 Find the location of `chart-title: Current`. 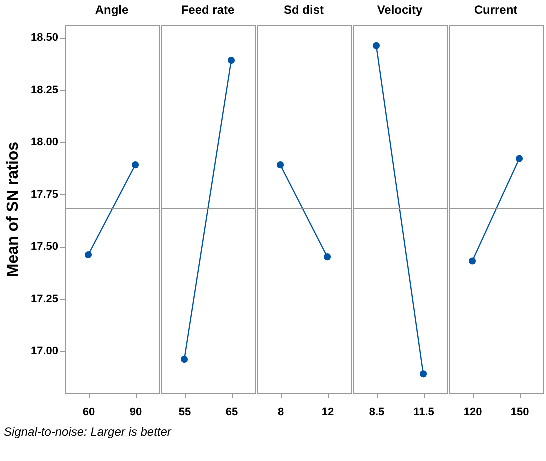

chart-title: Current is located at coordinates (496, 10).